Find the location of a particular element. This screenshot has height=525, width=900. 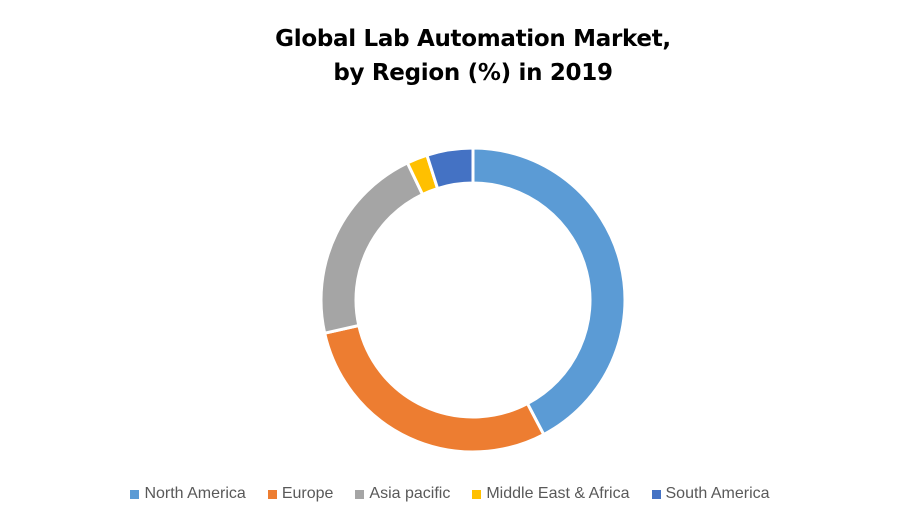

legend-label-europe: Europe is located at coordinates (307, 493).